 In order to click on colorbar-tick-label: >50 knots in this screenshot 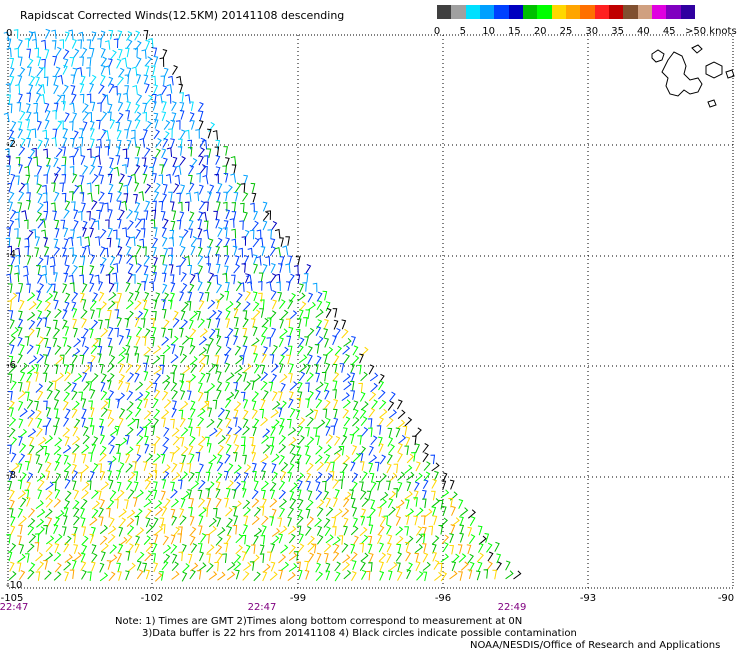, I will do `click(711, 31)`.